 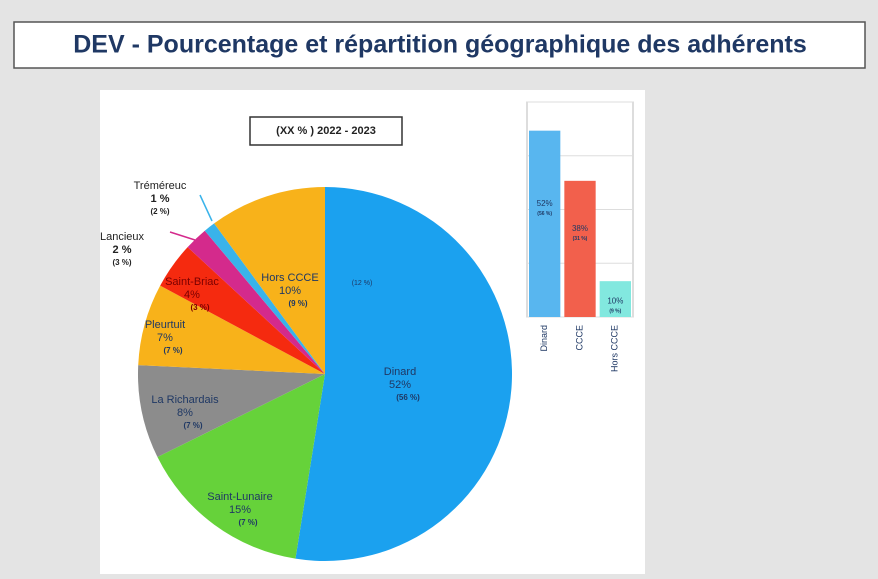 What do you see at coordinates (408, 397) in the screenshot?
I see `slice-previous-label: (56 %)` at bounding box center [408, 397].